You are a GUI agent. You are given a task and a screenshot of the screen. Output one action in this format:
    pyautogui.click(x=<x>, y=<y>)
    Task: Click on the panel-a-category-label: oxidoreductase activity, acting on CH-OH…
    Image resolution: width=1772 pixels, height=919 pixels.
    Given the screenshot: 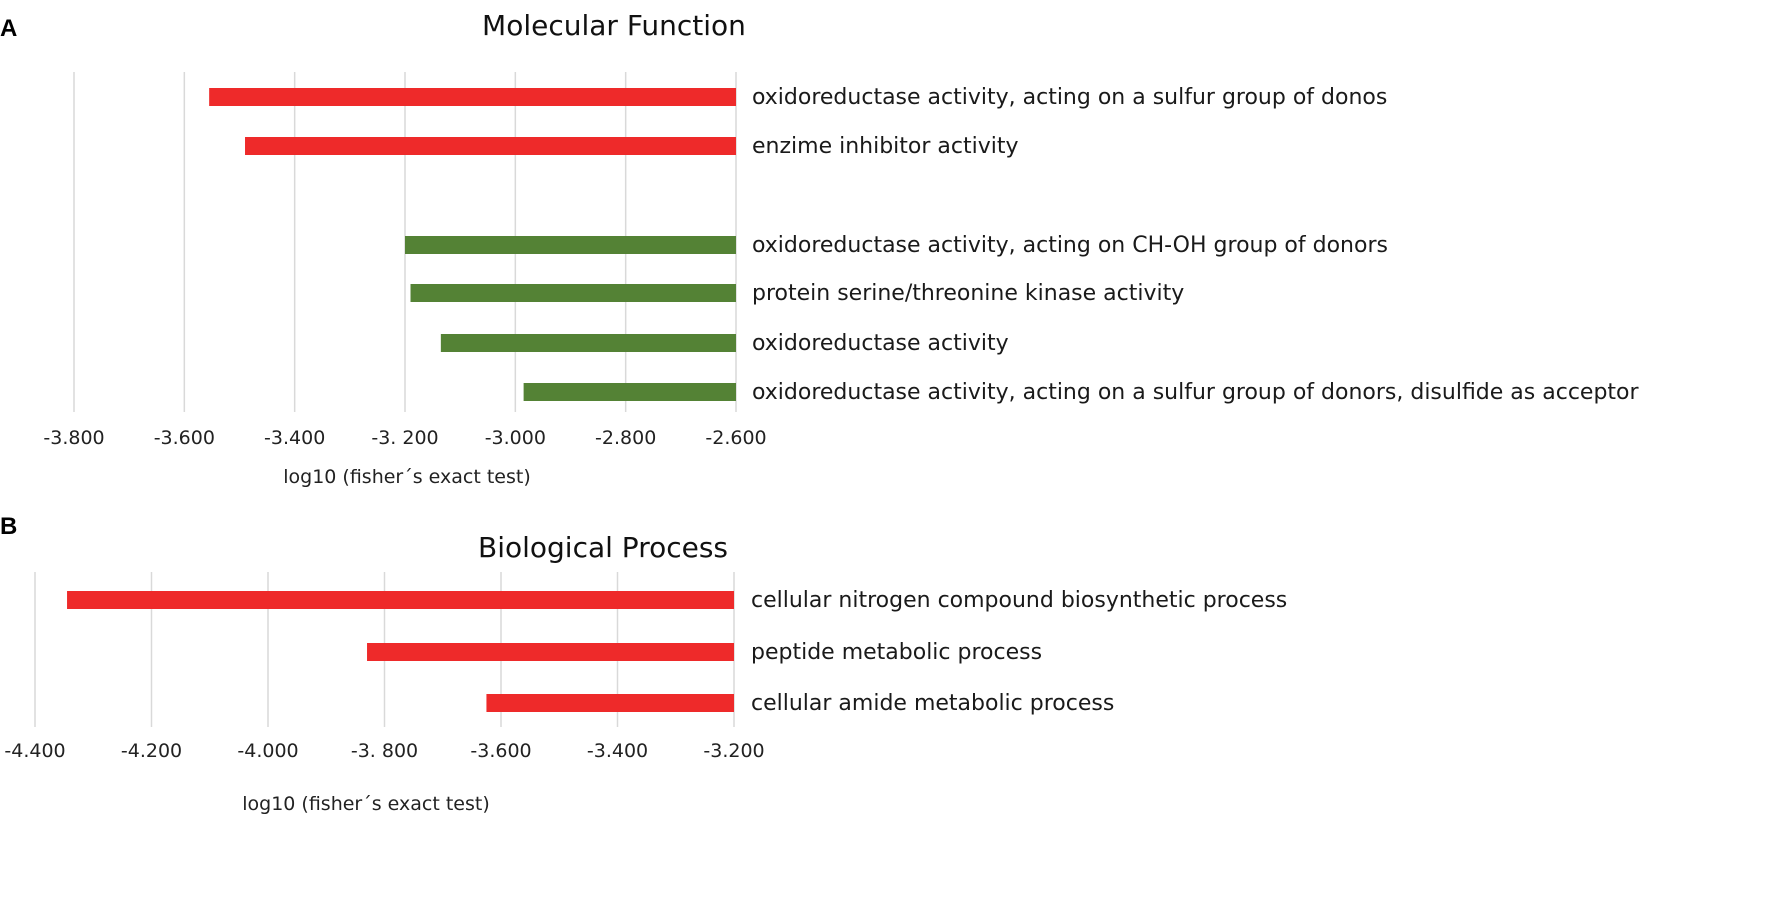 What is the action you would take?
    pyautogui.click(x=1070, y=245)
    